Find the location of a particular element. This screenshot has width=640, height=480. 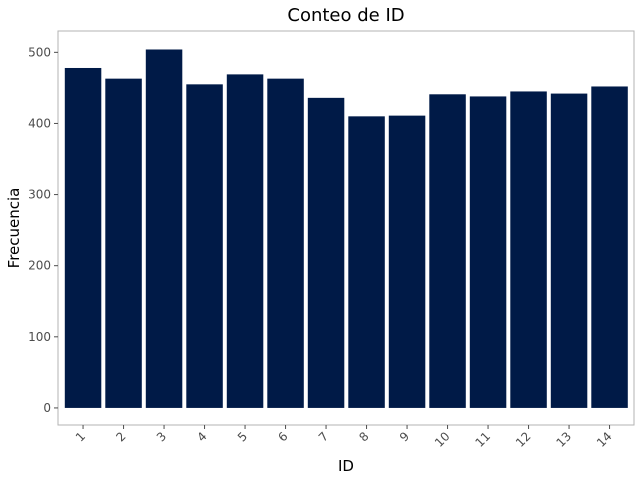

y-tick-label: 400 is located at coordinates (39, 123).